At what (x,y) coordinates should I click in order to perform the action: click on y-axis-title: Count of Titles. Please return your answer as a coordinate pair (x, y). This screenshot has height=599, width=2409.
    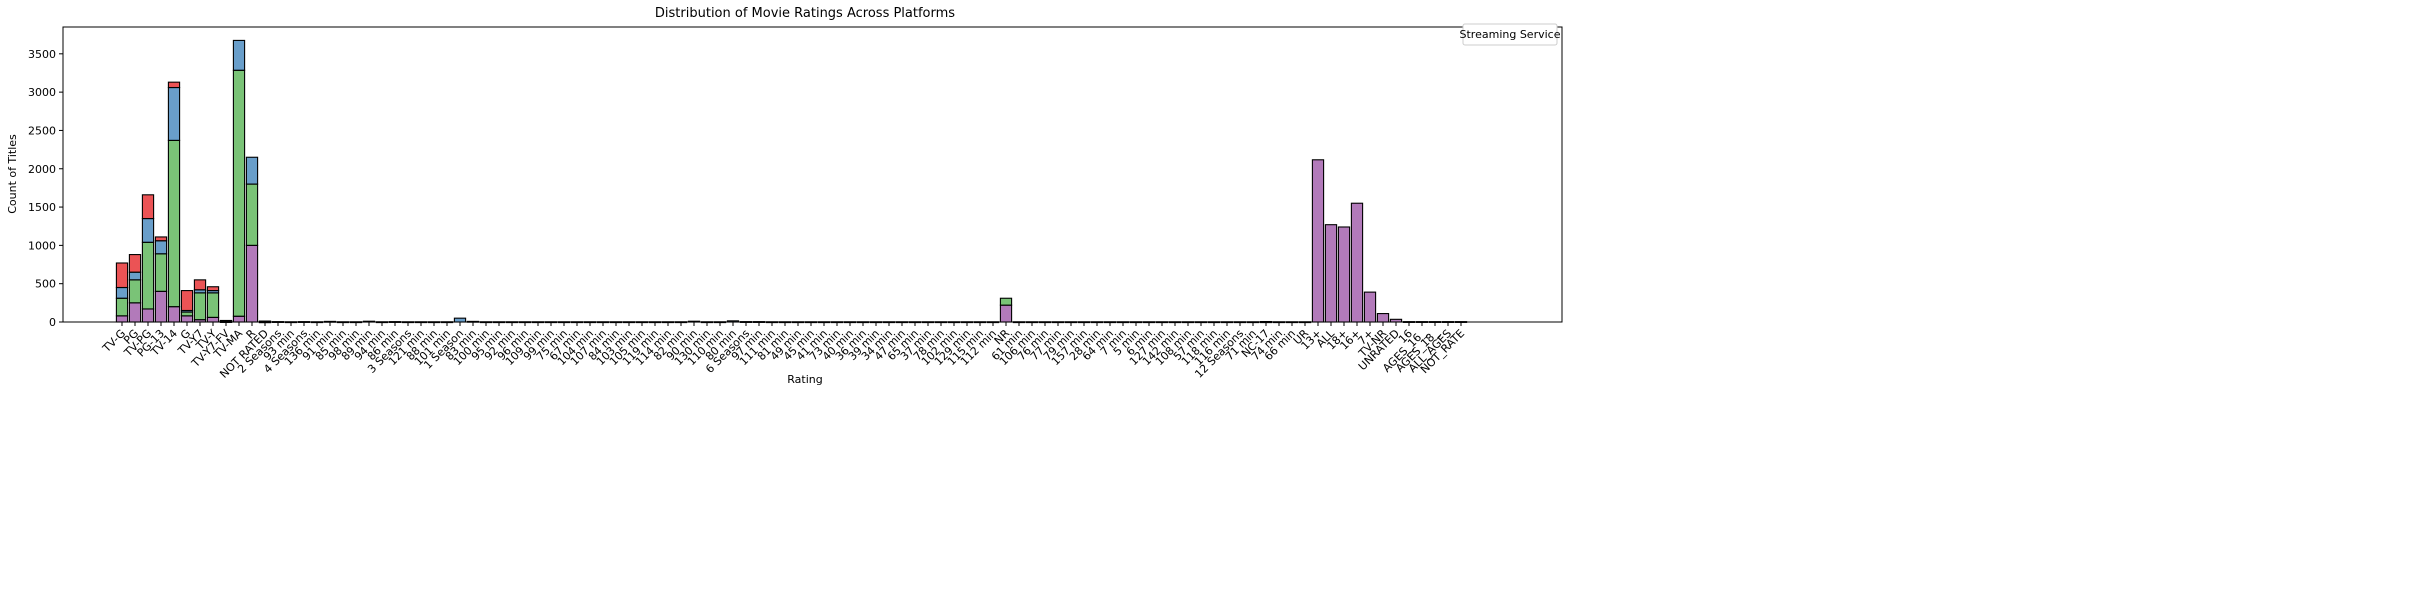
    Looking at the image, I should click on (12, 174).